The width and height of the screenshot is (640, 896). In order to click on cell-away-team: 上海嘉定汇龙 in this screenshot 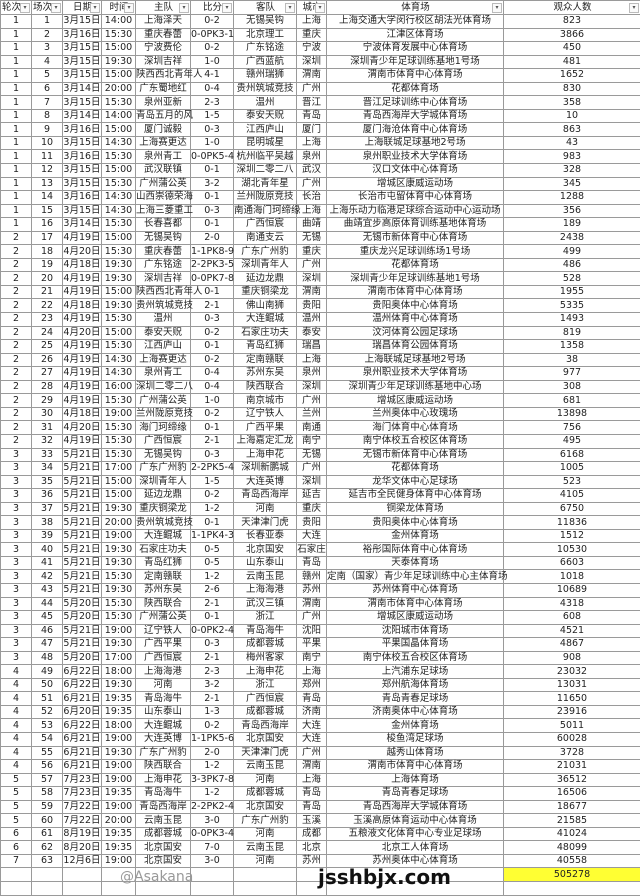, I will do `click(265, 441)`.